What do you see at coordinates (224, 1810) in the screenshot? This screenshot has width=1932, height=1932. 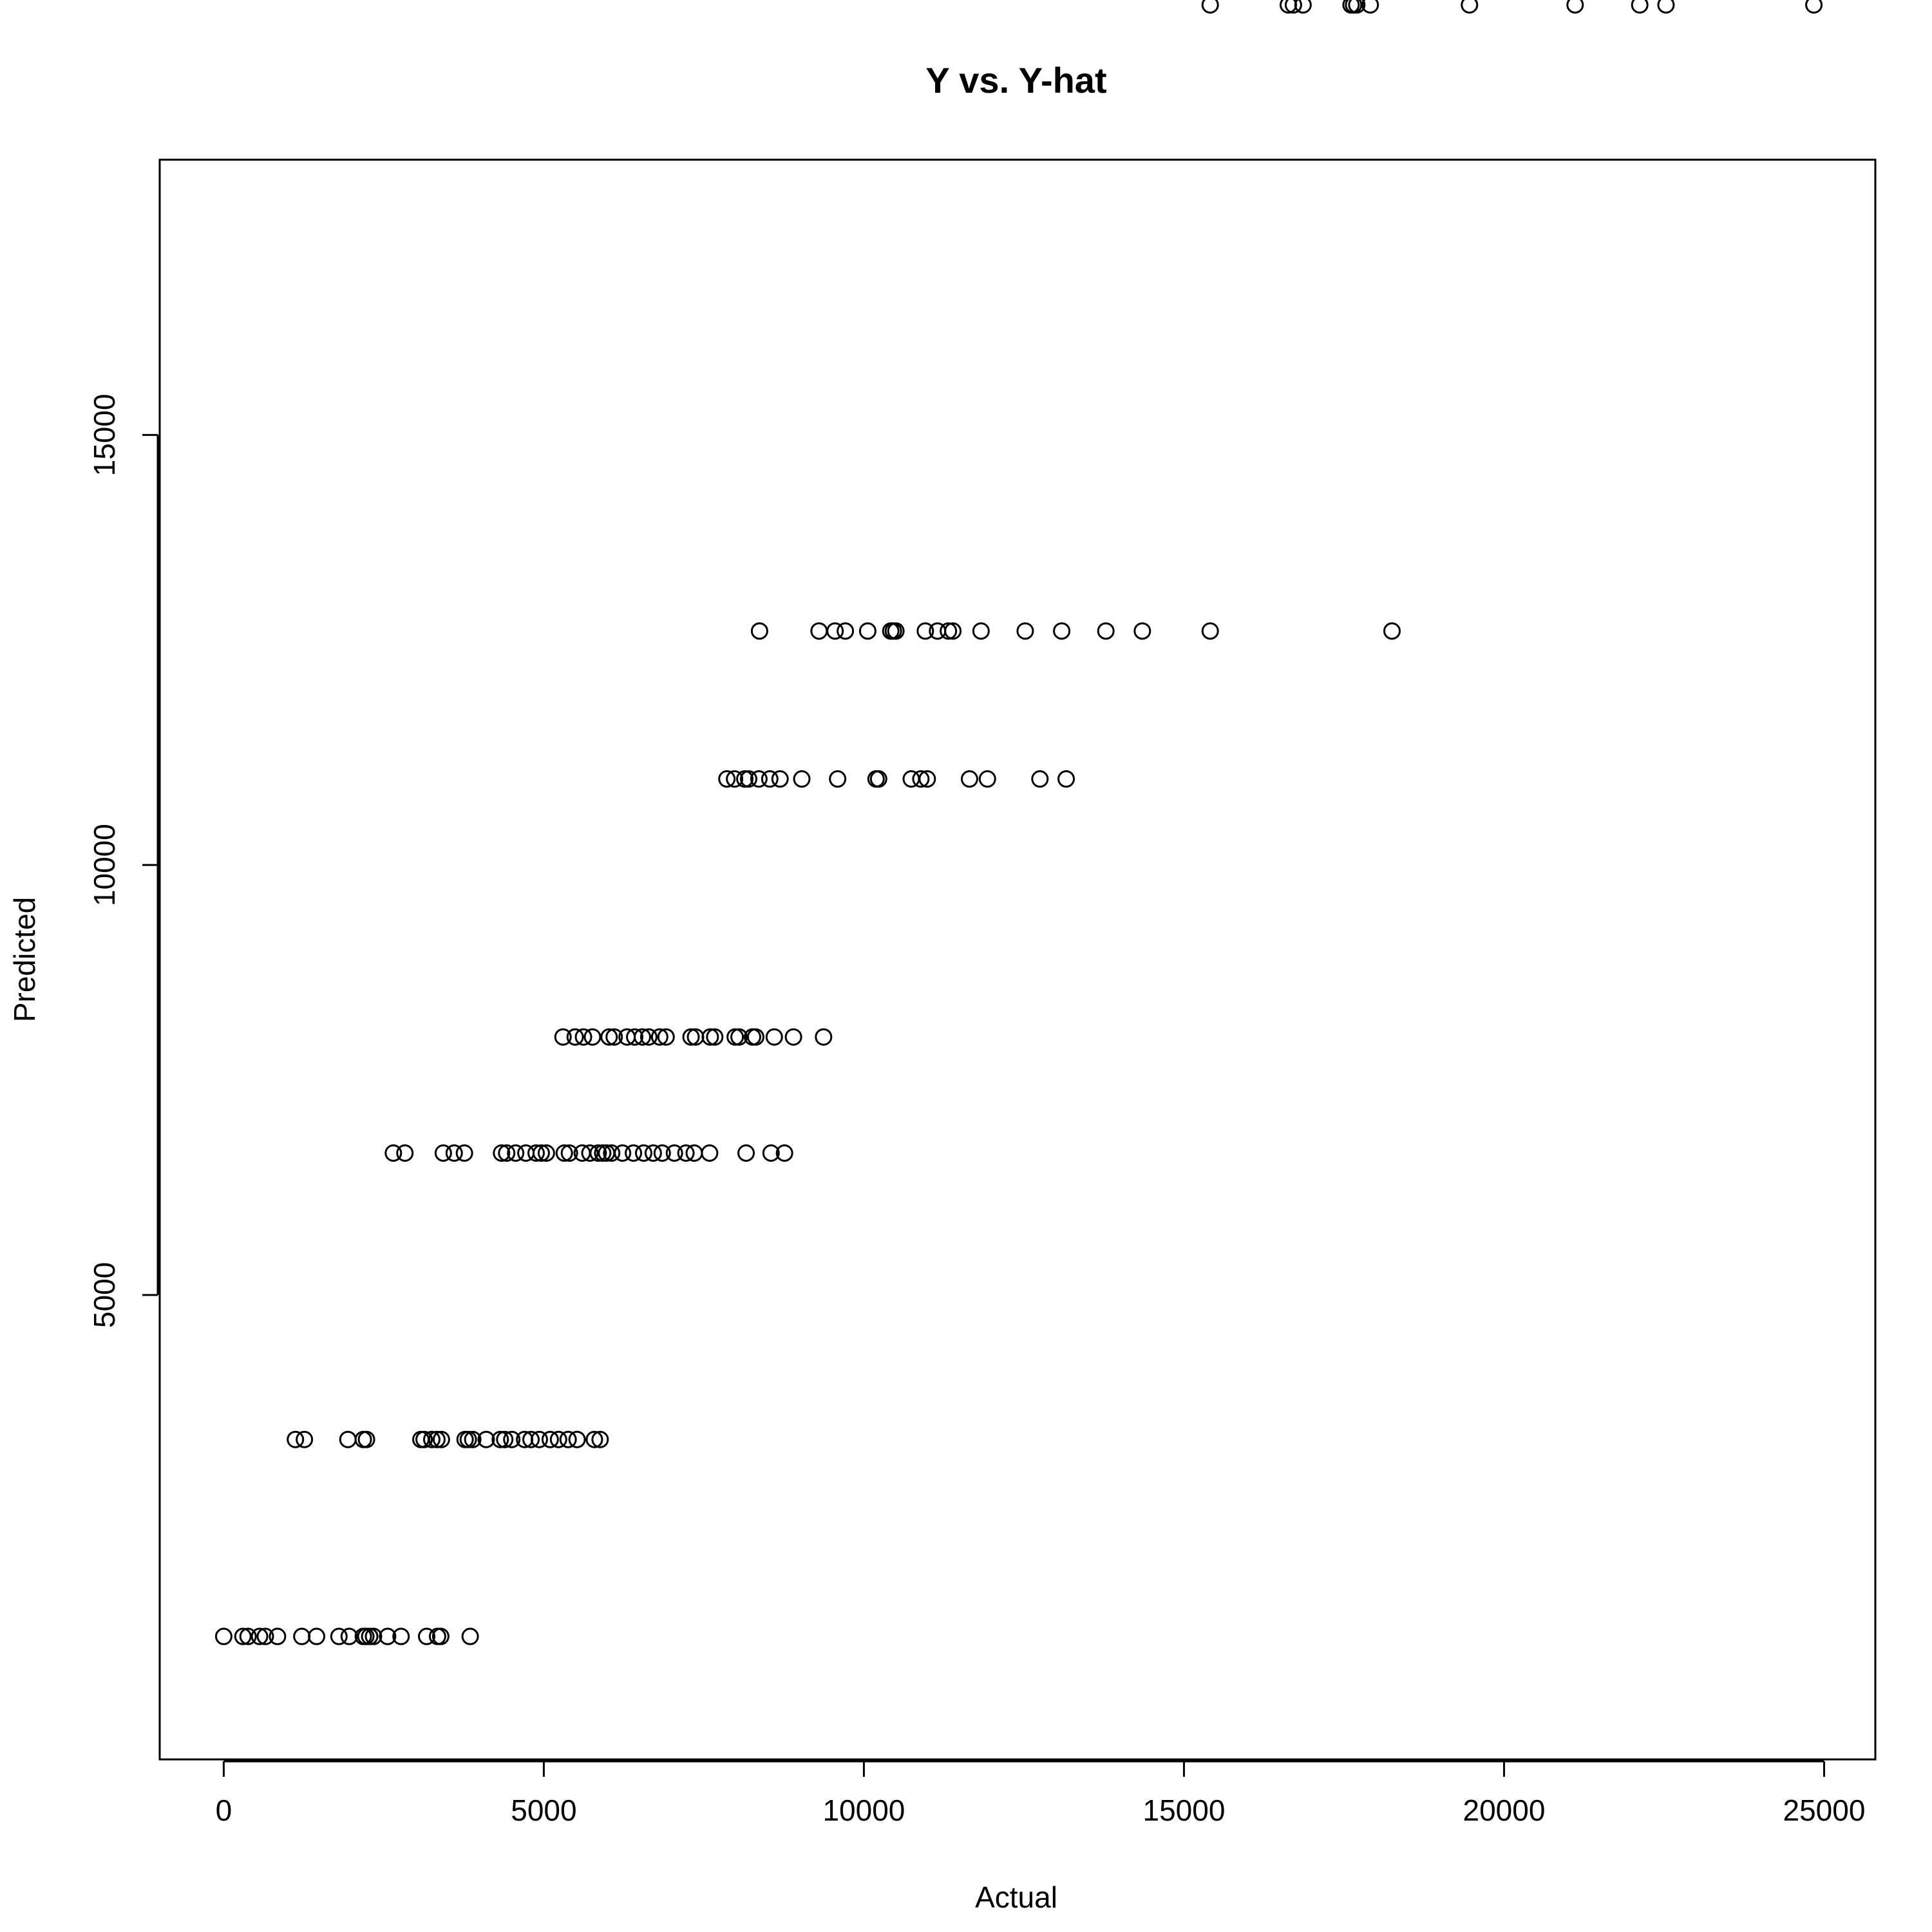 I see `x-tick-label: 0` at bounding box center [224, 1810].